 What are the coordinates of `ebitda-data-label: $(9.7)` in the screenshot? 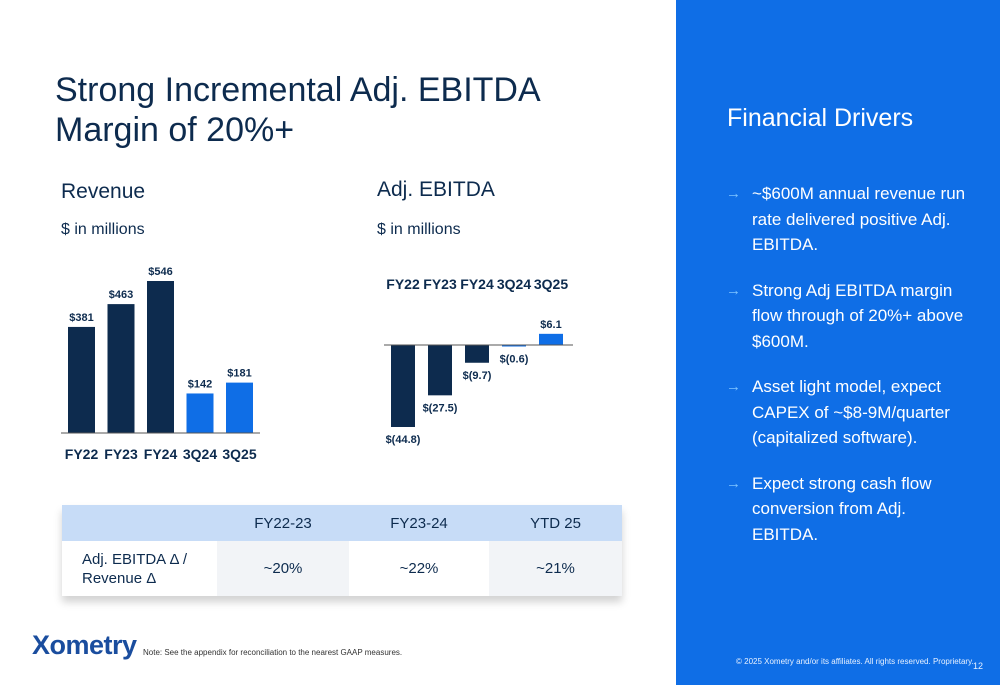 It's located at (477, 376).